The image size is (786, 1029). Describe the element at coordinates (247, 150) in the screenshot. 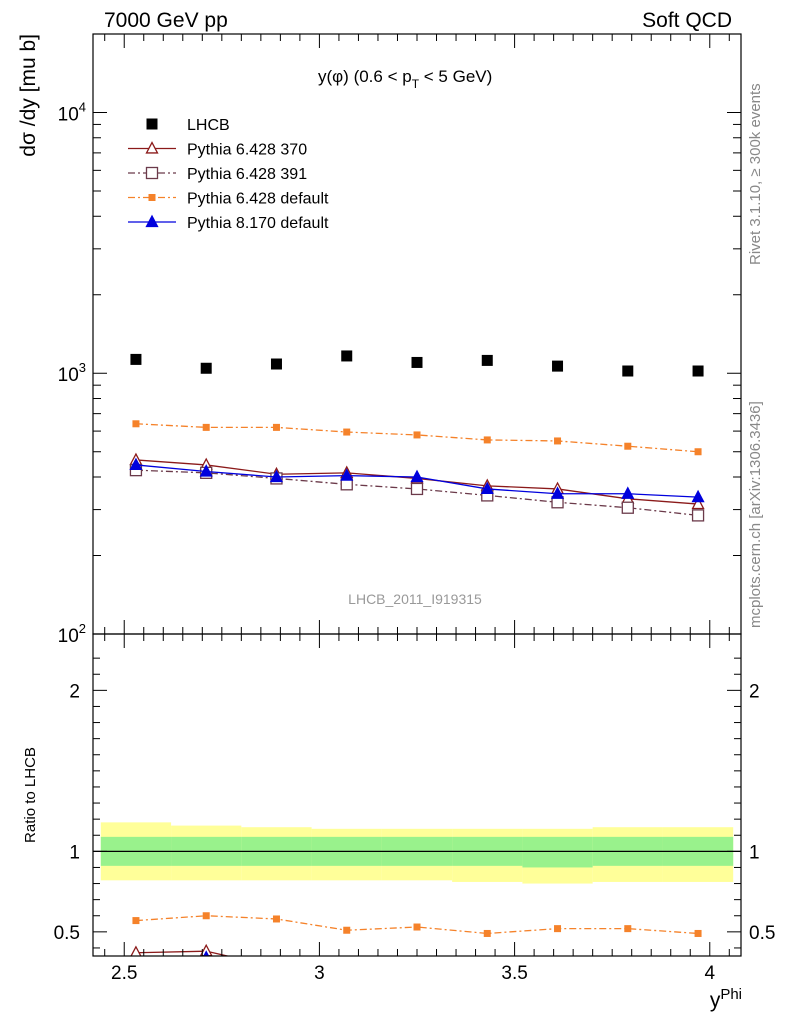

I see `legend-label: Pythia 6.428 370` at that location.